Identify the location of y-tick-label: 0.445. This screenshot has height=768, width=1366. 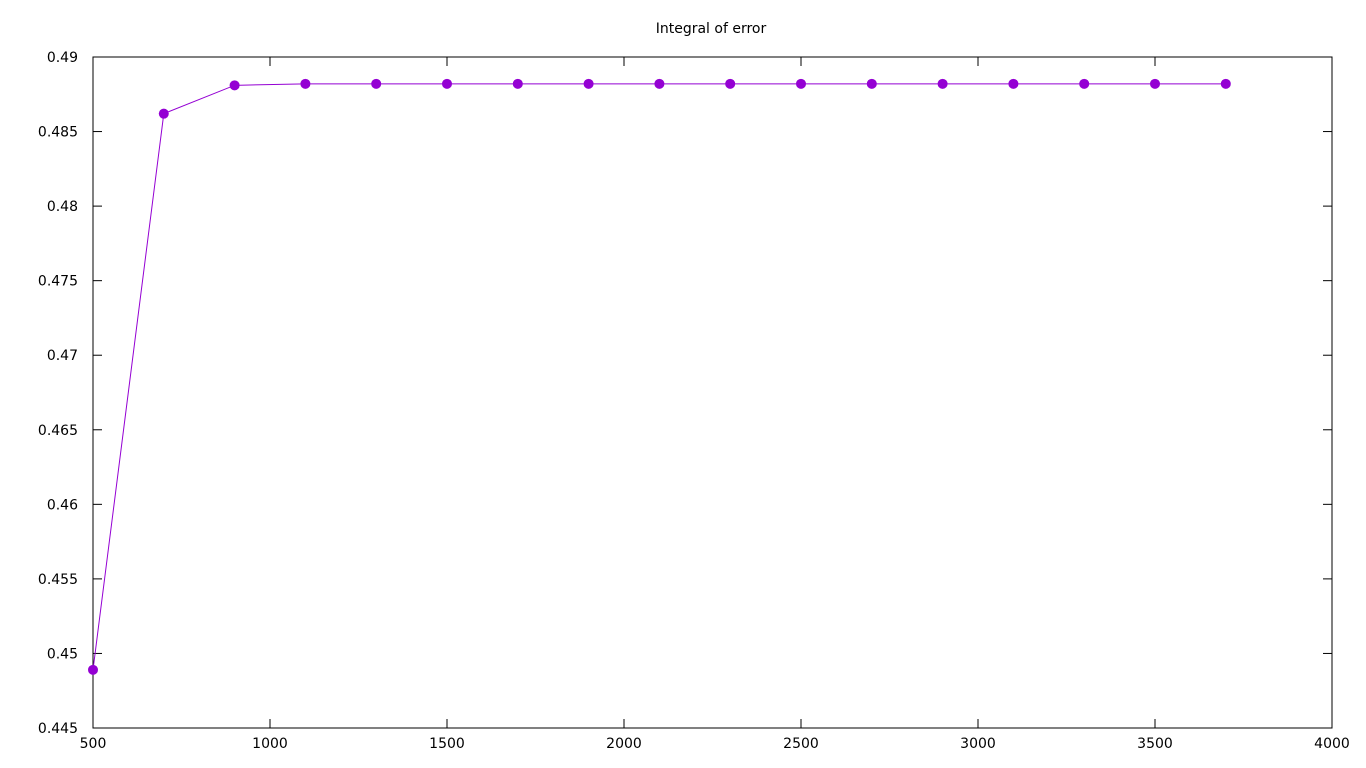
(58, 729).